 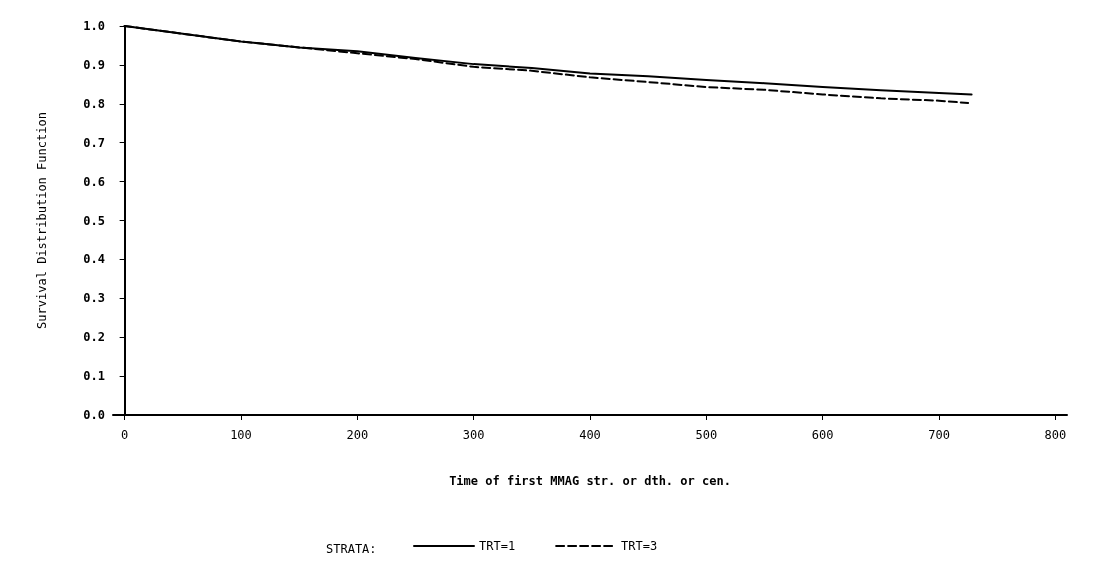 I want to click on y-tick-label: 0.0, so click(x=94, y=415).